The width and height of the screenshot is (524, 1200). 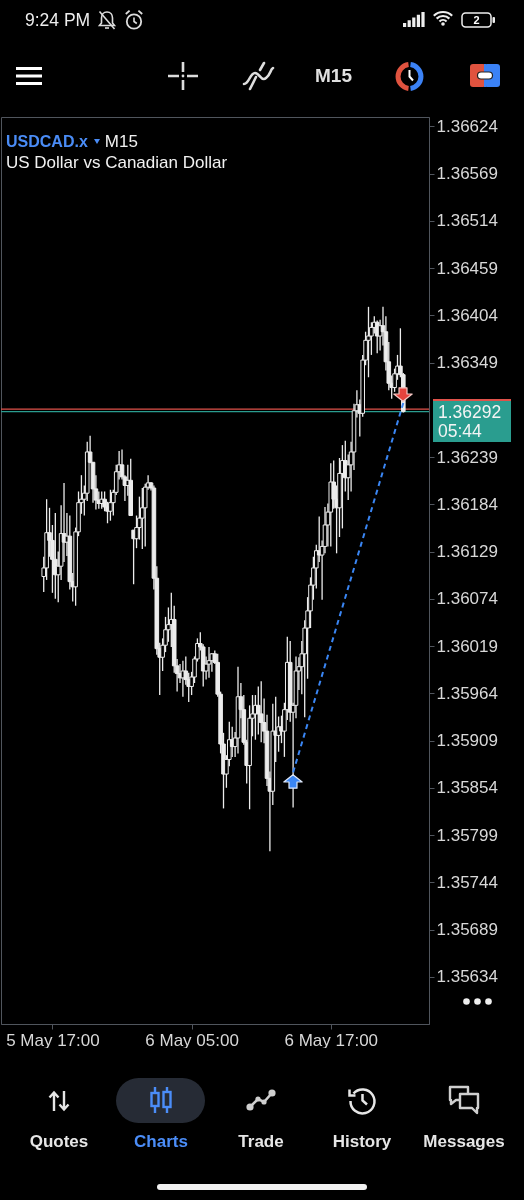 What do you see at coordinates (467, 126) in the screenshot?
I see `y-tick-label: 1.36624` at bounding box center [467, 126].